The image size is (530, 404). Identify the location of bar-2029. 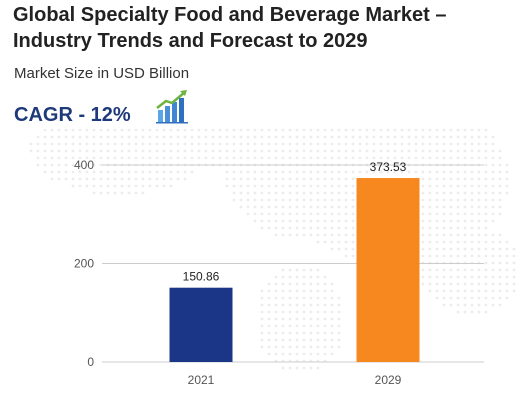
(388, 270).